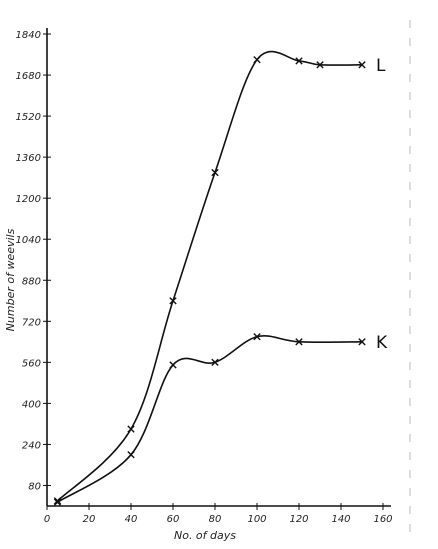 Image resolution: width=438 pixels, height=549 pixels. What do you see at coordinates (256, 519) in the screenshot?
I see `x-tick-label: 100` at bounding box center [256, 519].